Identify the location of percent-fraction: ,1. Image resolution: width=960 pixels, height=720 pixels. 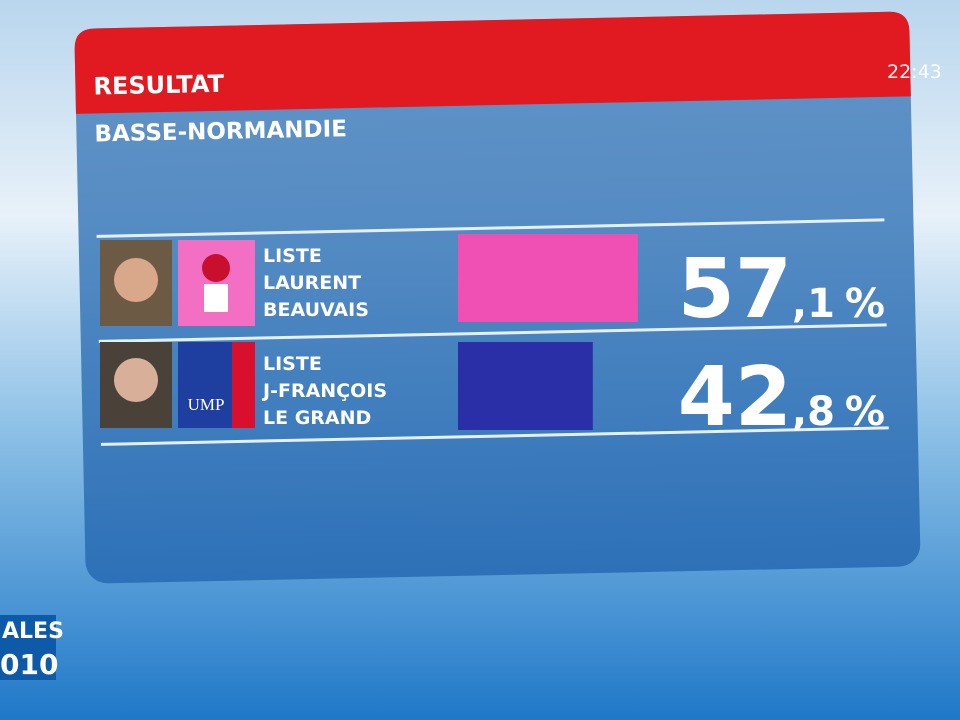
(813, 304).